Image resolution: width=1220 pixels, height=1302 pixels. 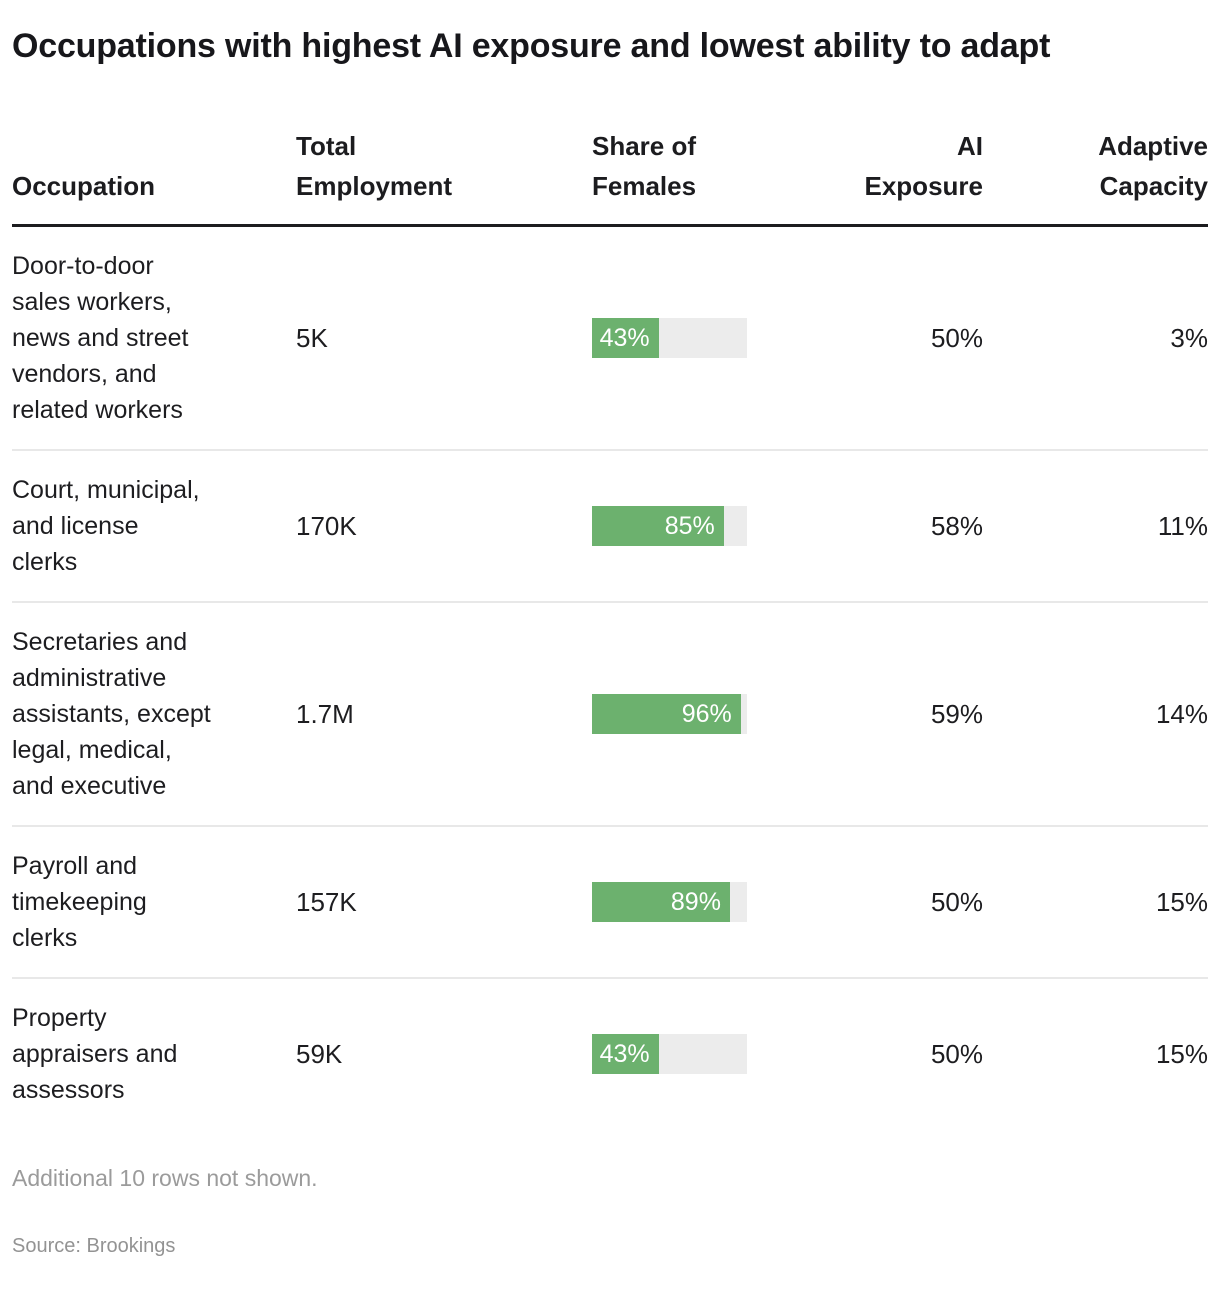 I want to click on share-of-females-bar-fill: 96%, so click(x=666, y=714).